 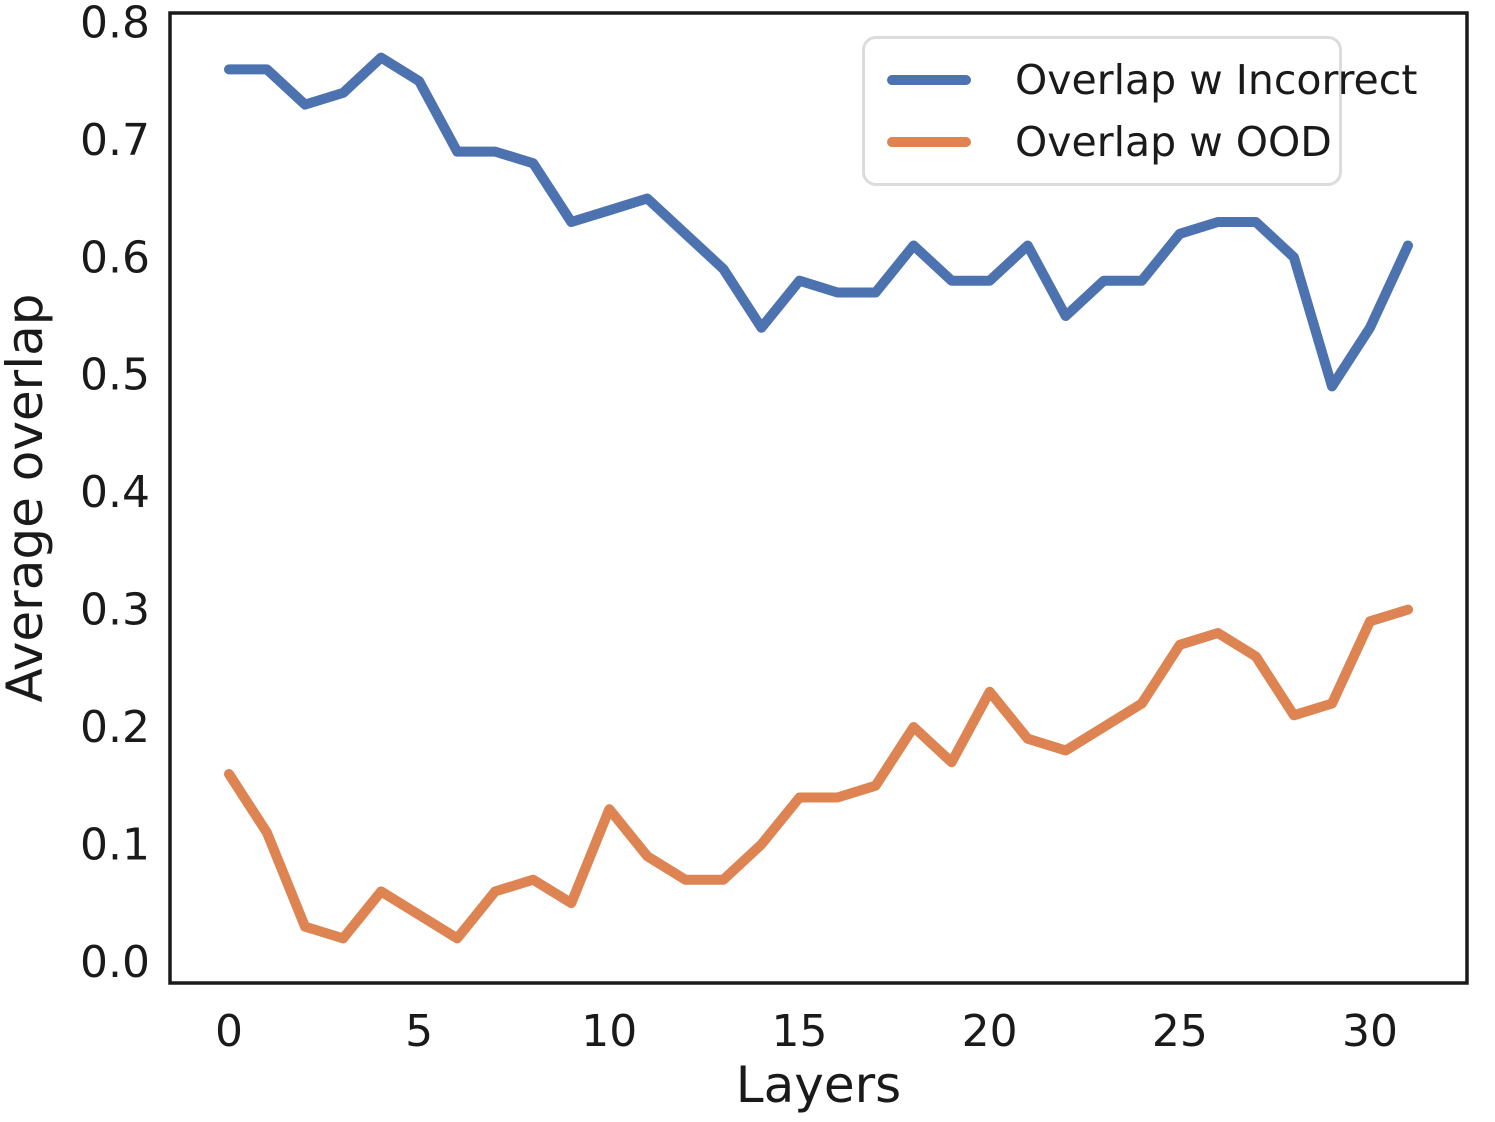 I want to click on legend-item-incorrect: Overlap w Incorrect, so click(x=1152, y=80).